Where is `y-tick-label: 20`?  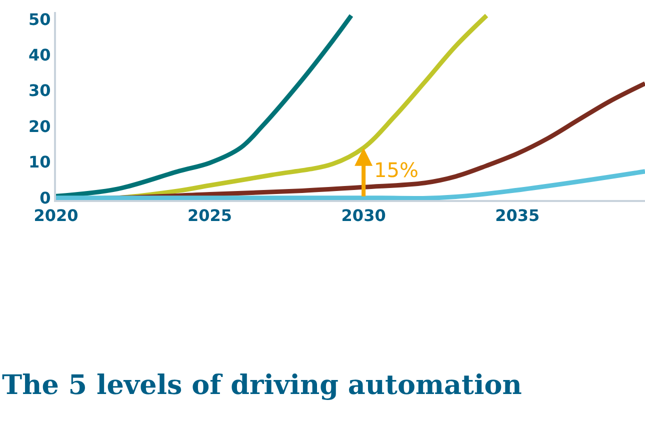 y-tick-label: 20 is located at coordinates (39, 126).